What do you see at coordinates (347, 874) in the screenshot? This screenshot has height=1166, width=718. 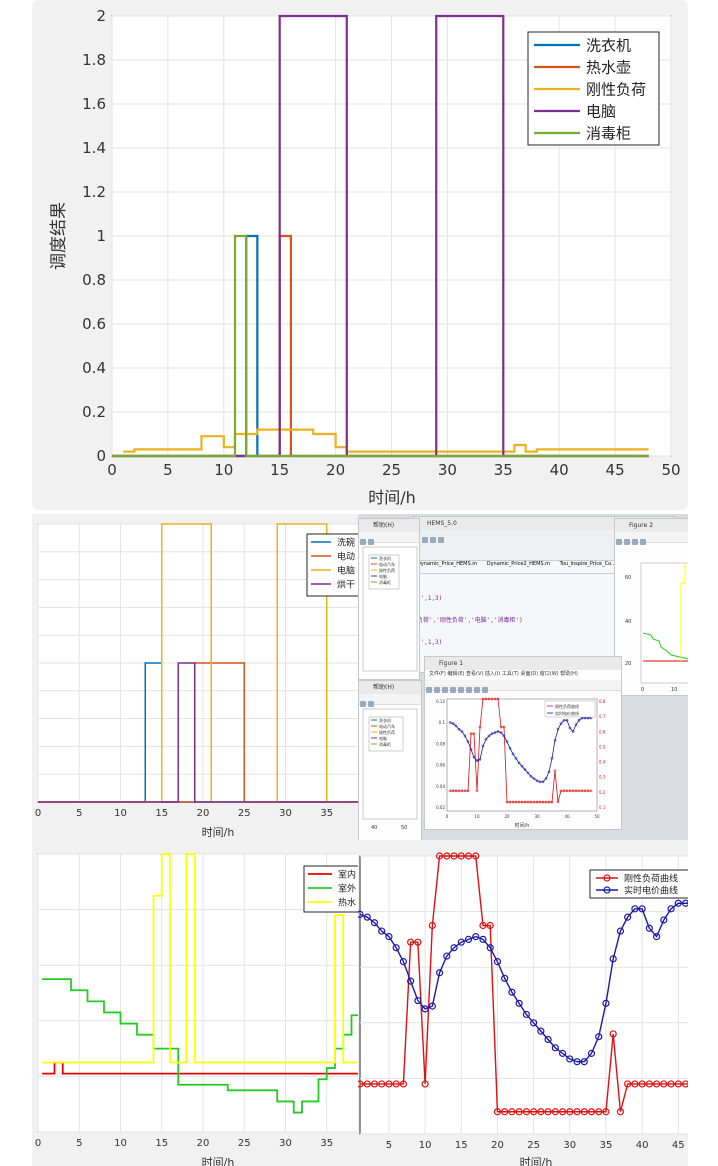 I see `legend-label: 室内` at bounding box center [347, 874].